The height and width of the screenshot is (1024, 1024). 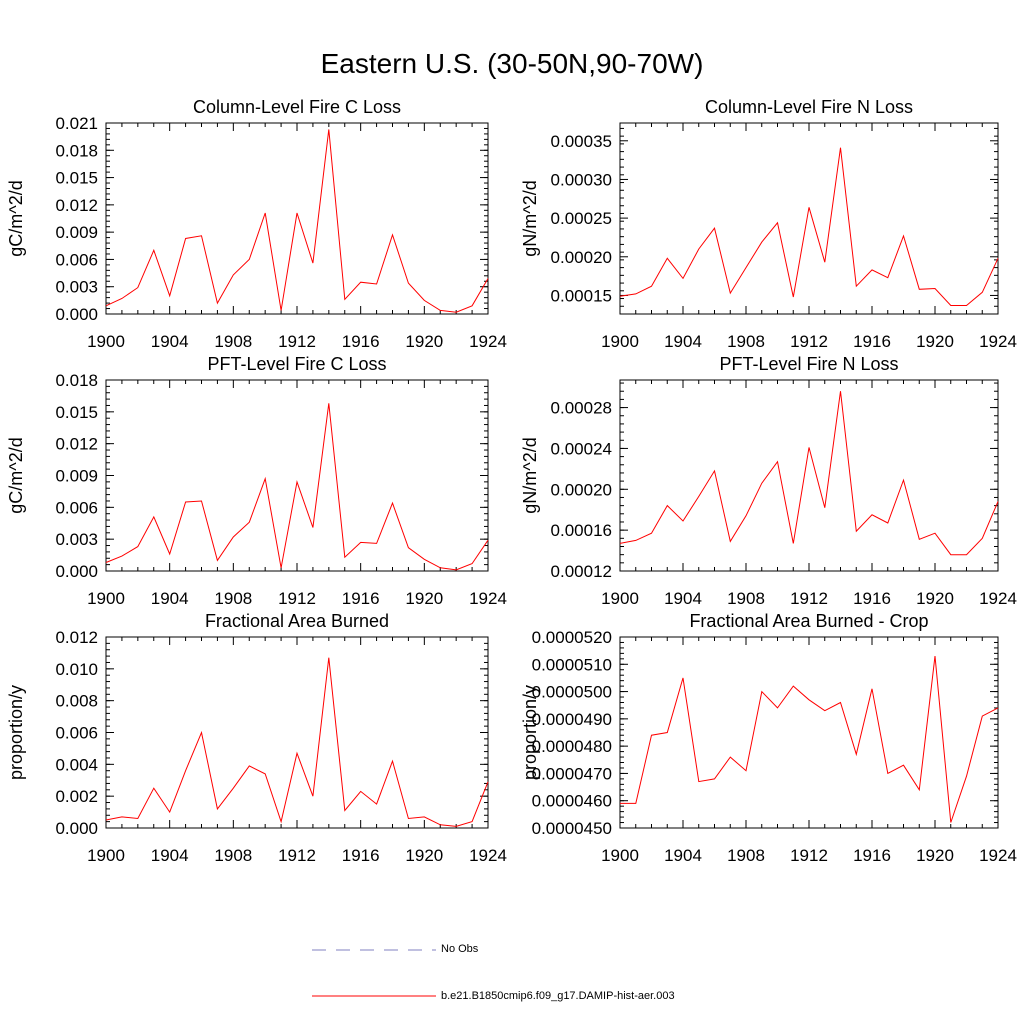 I want to click on y-tick-label: 0.002, so click(x=76, y=796).